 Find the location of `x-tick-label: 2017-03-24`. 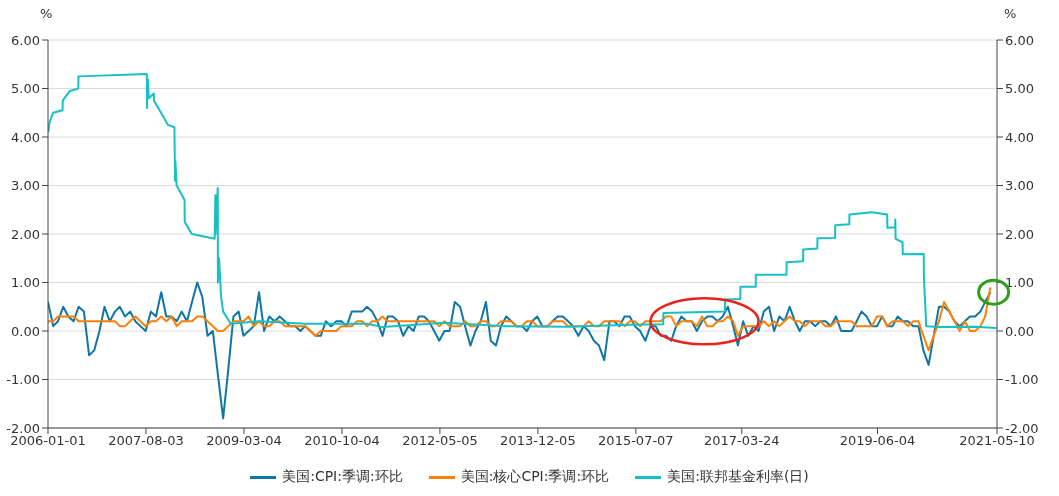

x-tick-label: 2017-03-24 is located at coordinates (742, 441).